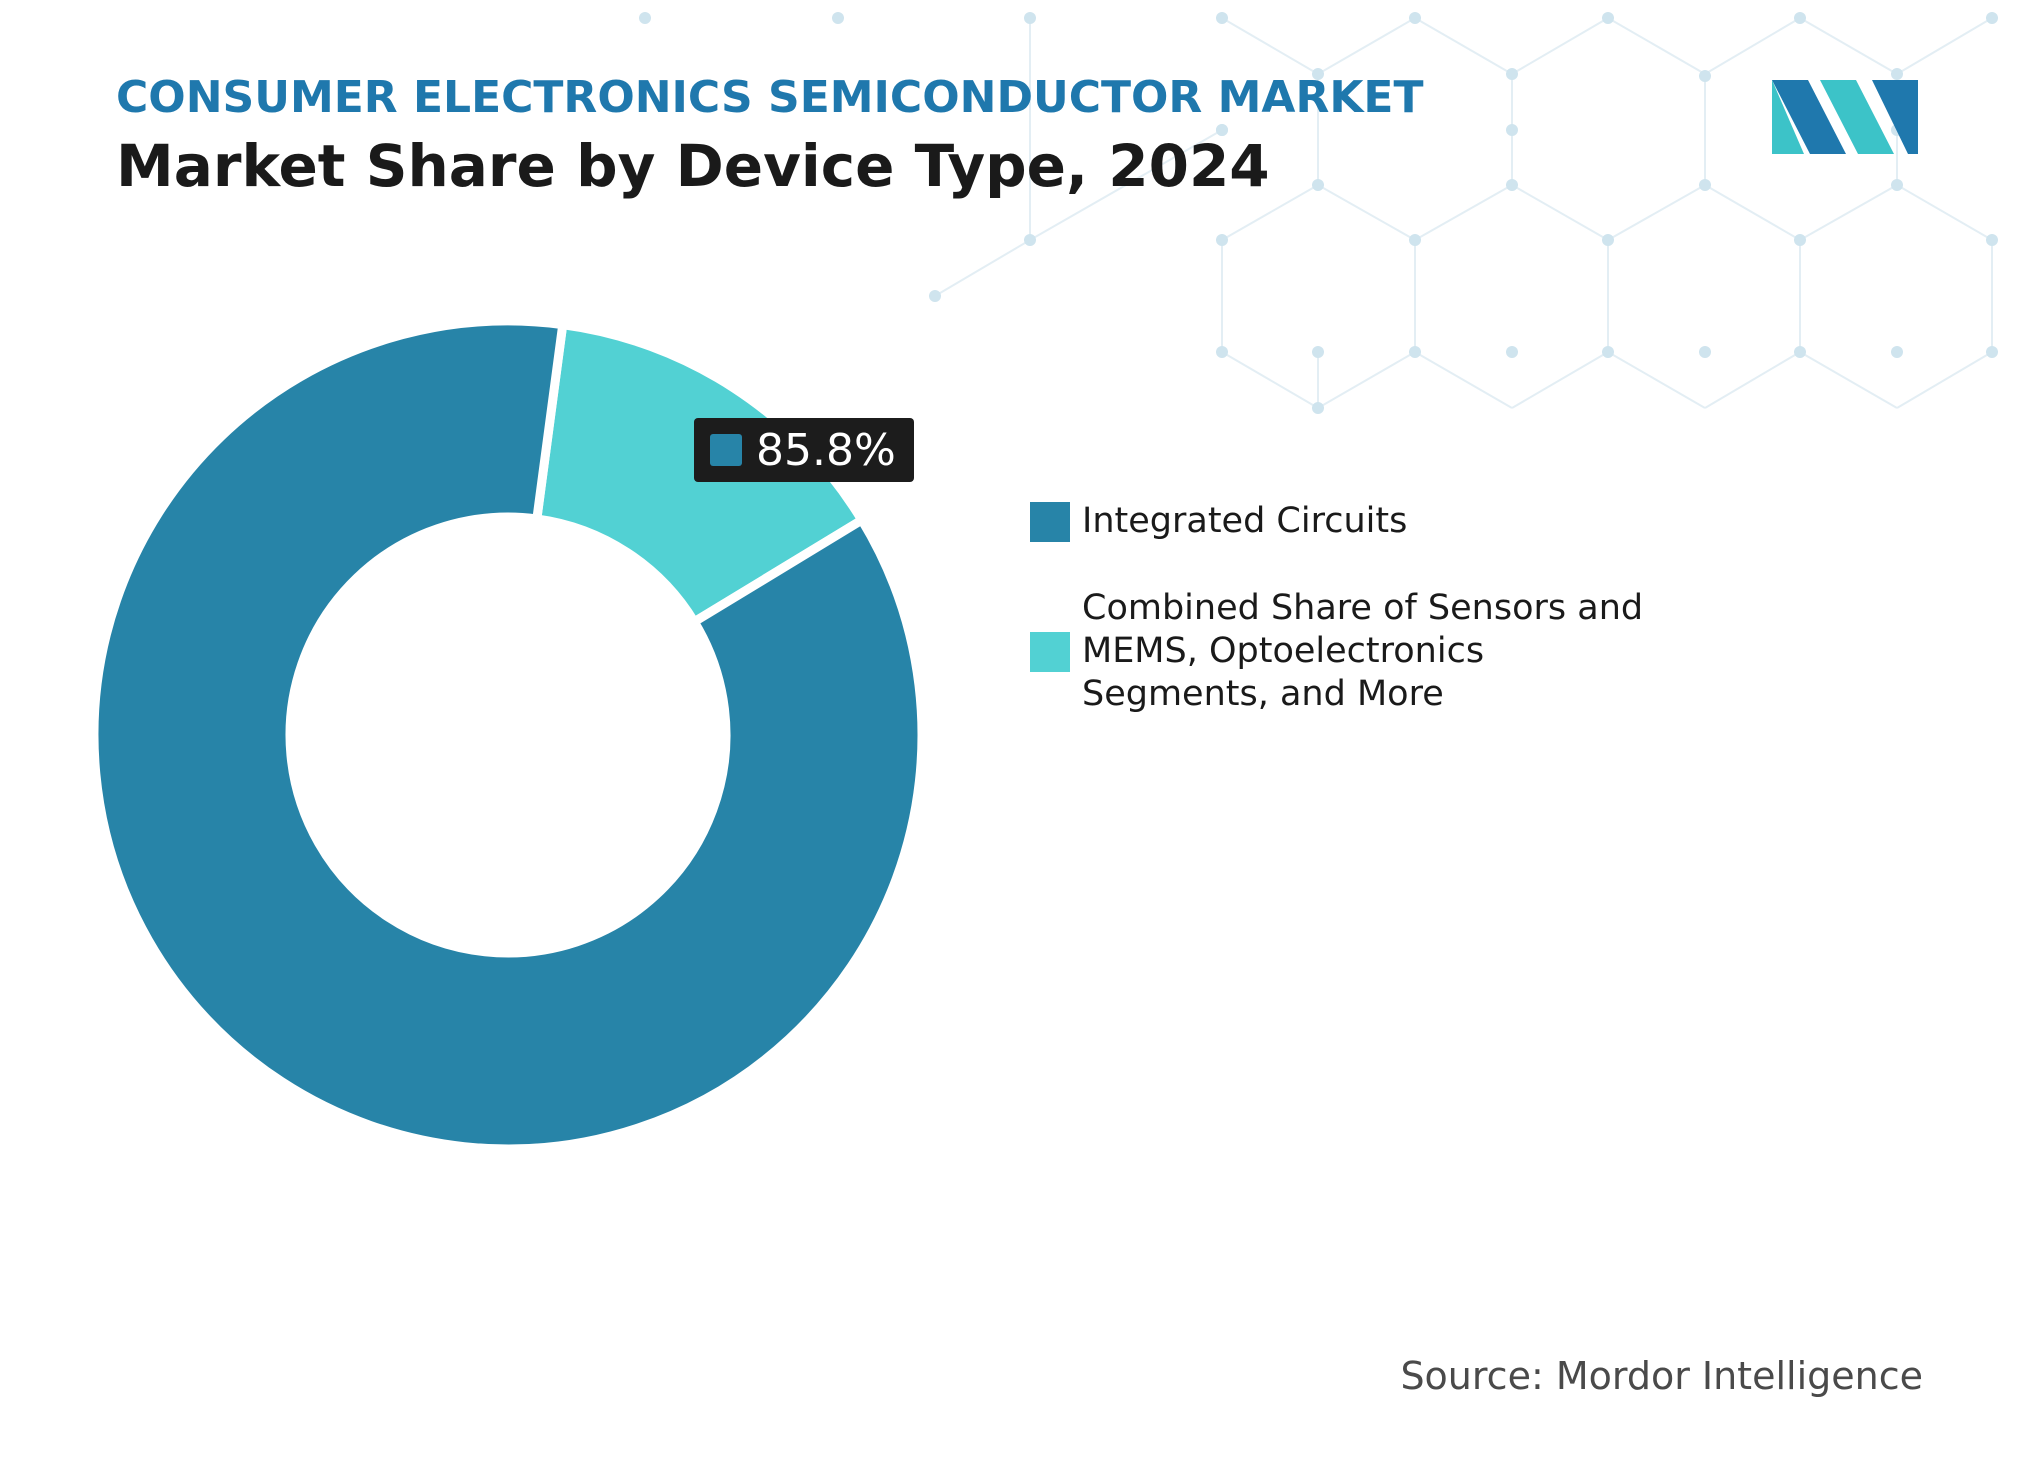 This screenshot has width=2035, height=1480. What do you see at coordinates (693, 166) in the screenshot?
I see `chart-title: Market Share by Device Type, 2024` at bounding box center [693, 166].